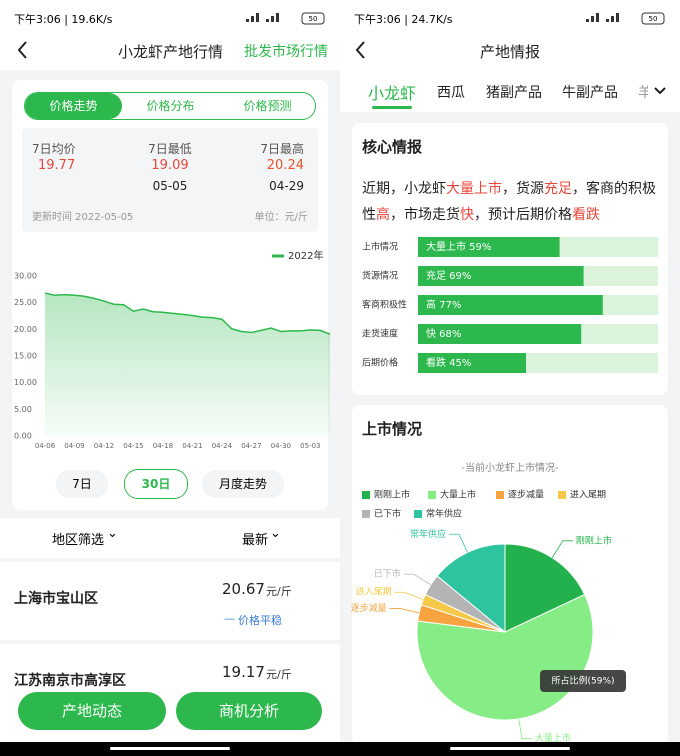  What do you see at coordinates (260, 620) in the screenshot?
I see `trend: 价格平稳` at bounding box center [260, 620].